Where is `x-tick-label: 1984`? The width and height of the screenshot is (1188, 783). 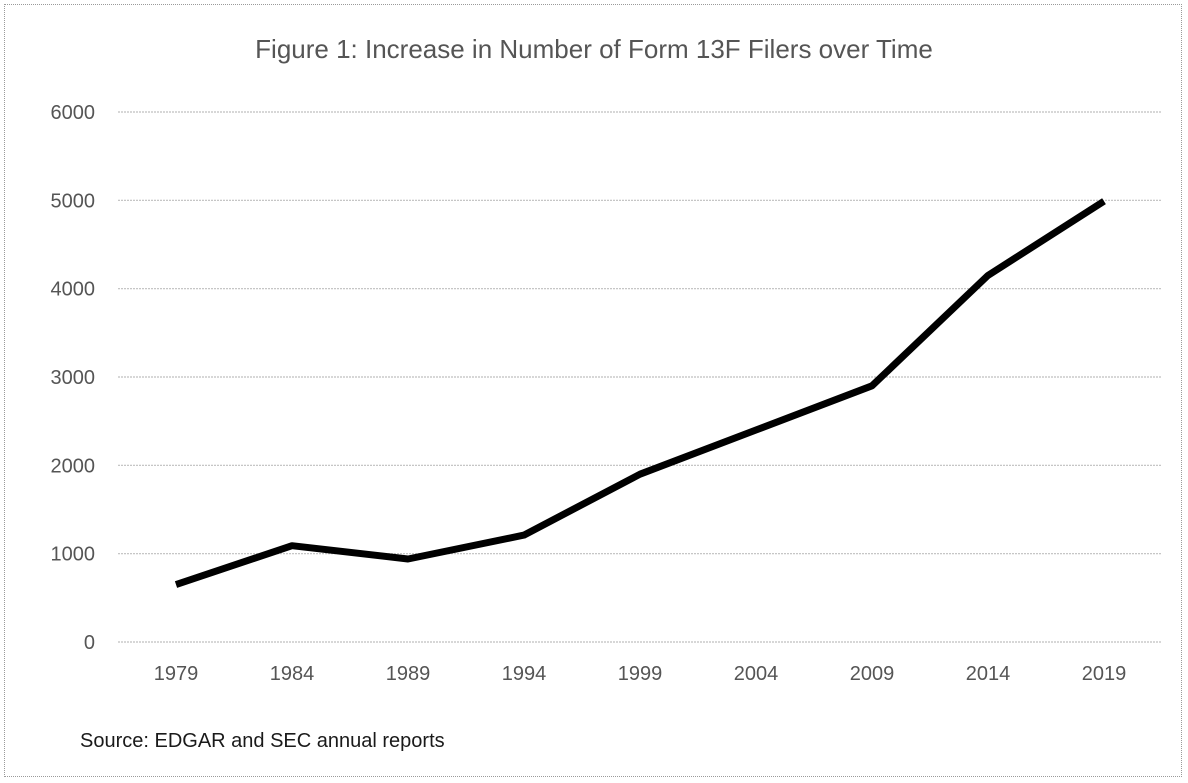 x-tick-label: 1984 is located at coordinates (292, 674).